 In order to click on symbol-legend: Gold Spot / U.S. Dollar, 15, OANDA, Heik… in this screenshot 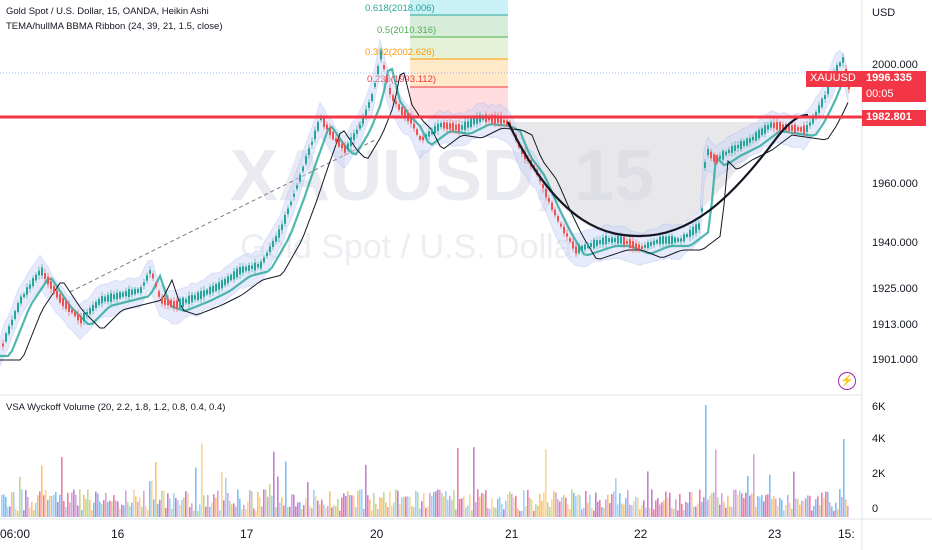, I will do `click(107, 11)`.